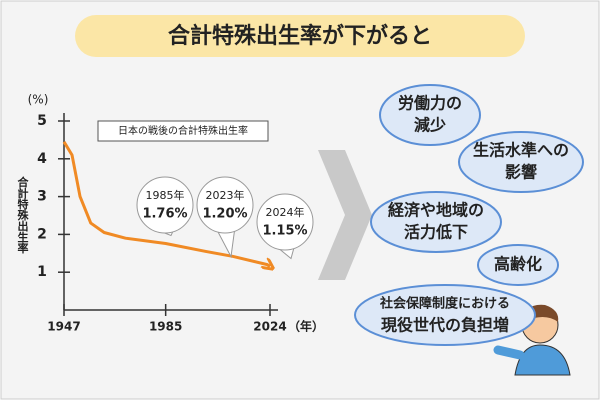 Image resolution: width=600 pixels, height=404 pixels. What do you see at coordinates (225, 195) in the screenshot?
I see `callout-year: 2023年` at bounding box center [225, 195].